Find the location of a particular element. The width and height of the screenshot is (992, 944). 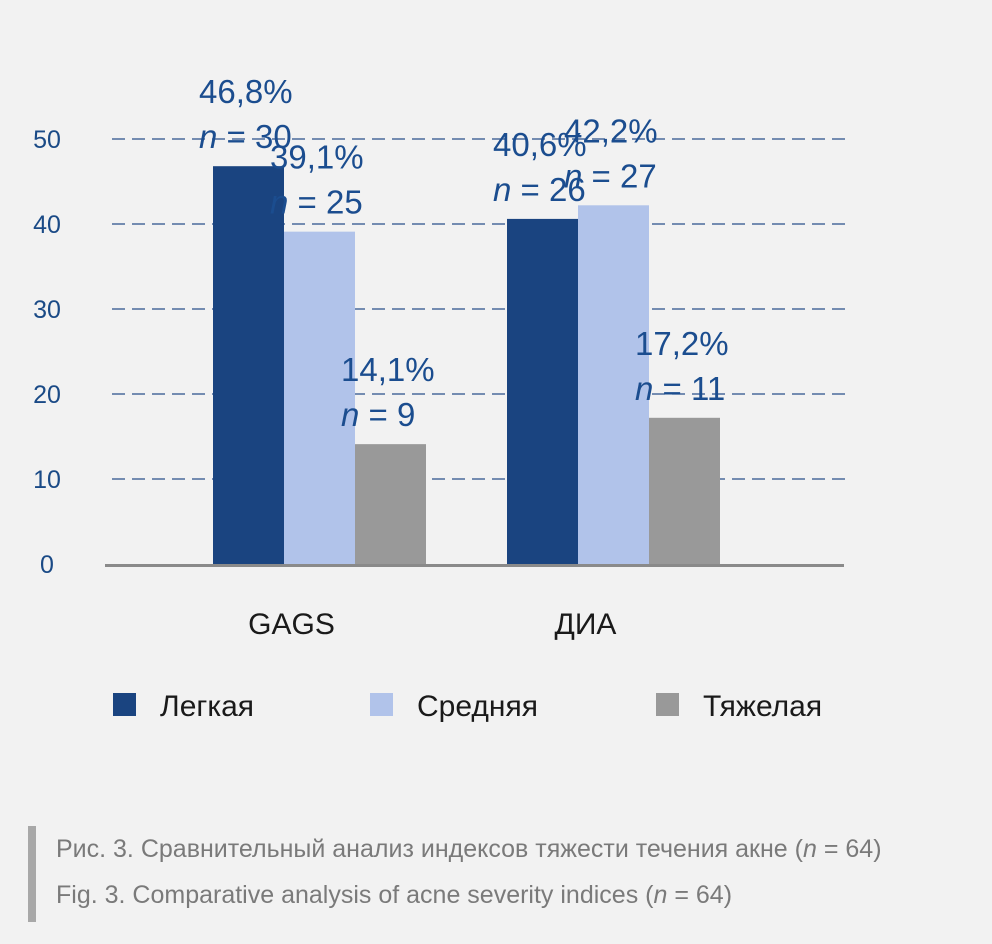

data-label-count: n = 30 is located at coordinates (245, 136).